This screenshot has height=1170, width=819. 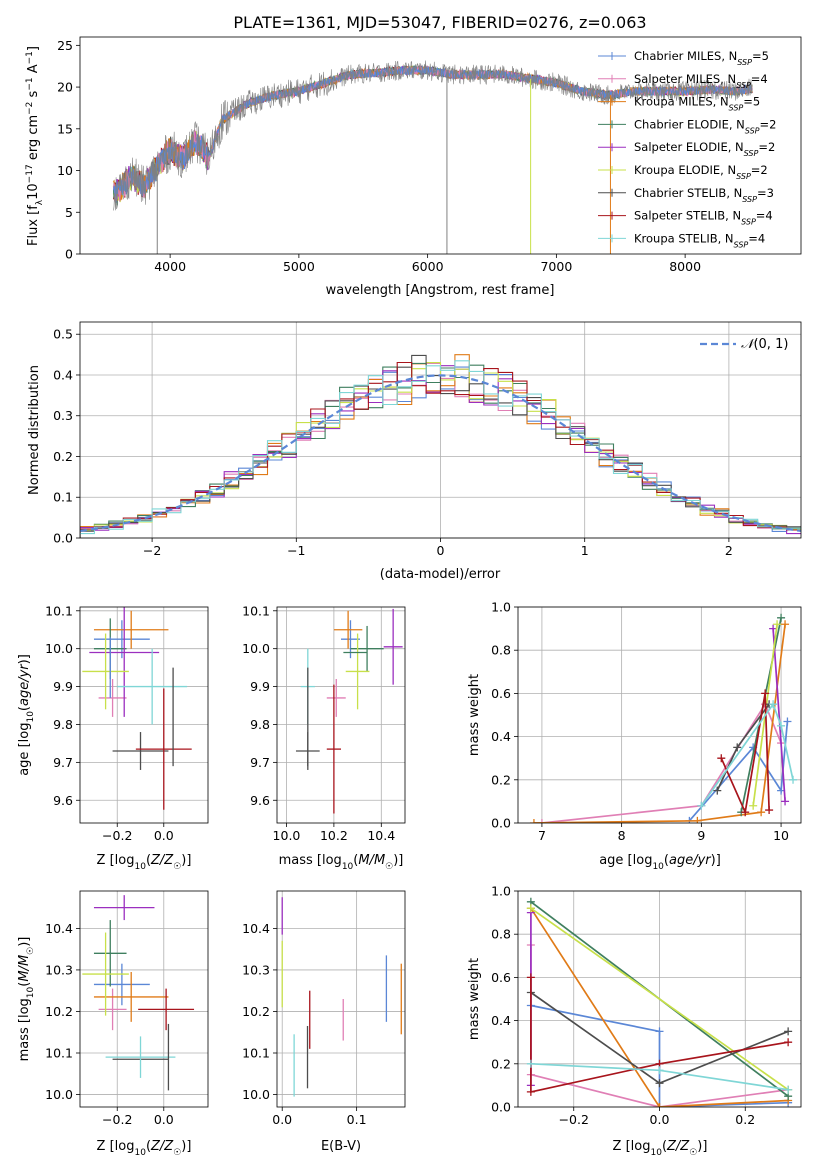 What do you see at coordinates (659, 1035) in the screenshot?
I see `mass-weight-line-salpeter-stelib` at bounding box center [659, 1035].